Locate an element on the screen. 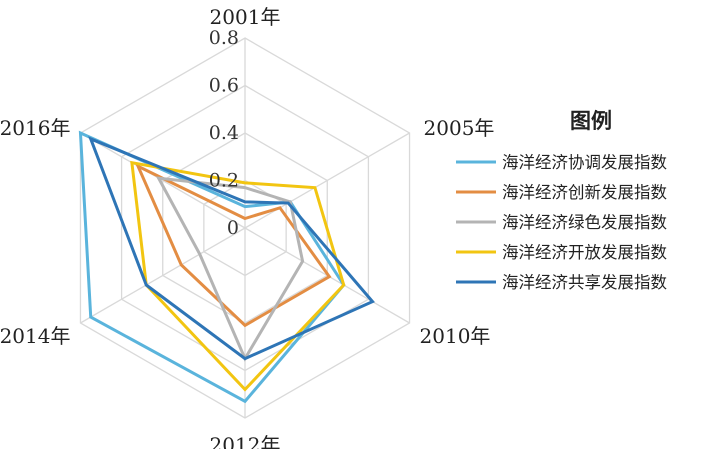 This screenshot has width=718, height=449. radial-axis-ticks: 0 0.2 0.4 0.6 0.8 is located at coordinates (224, 133).